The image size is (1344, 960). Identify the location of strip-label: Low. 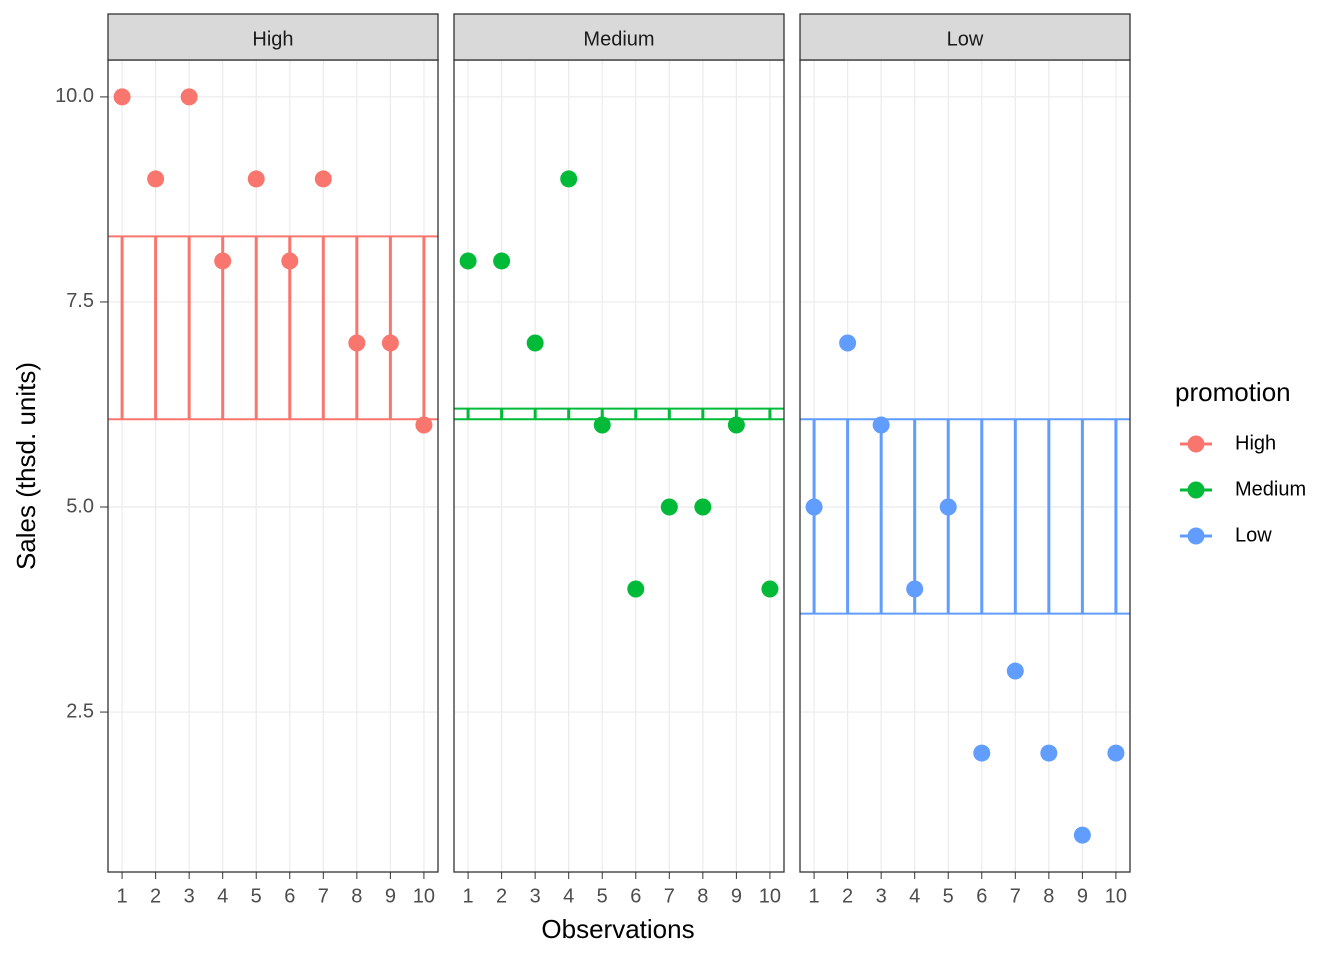
(965, 39).